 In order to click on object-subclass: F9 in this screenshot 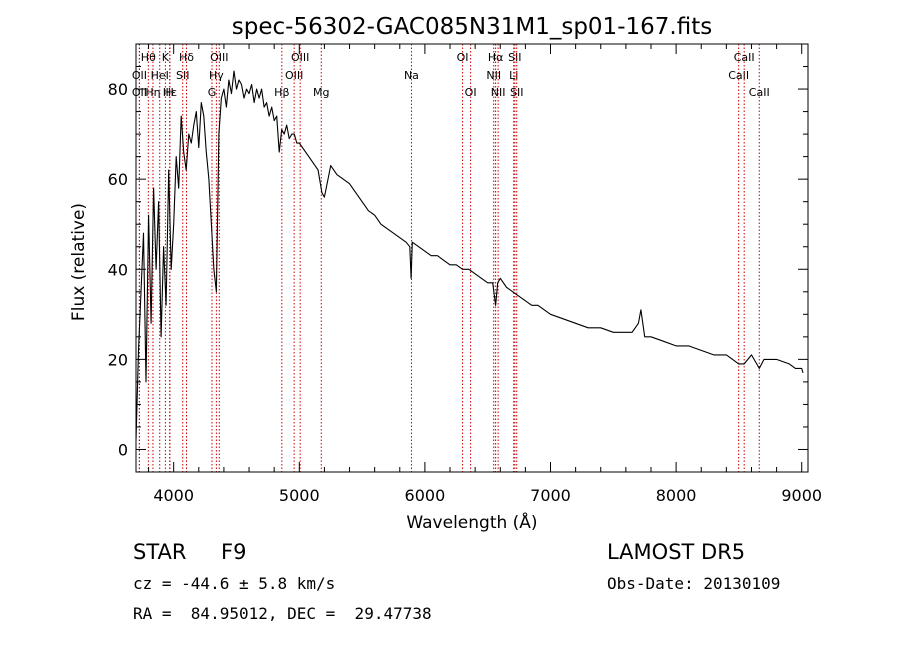, I will do `click(234, 552)`.